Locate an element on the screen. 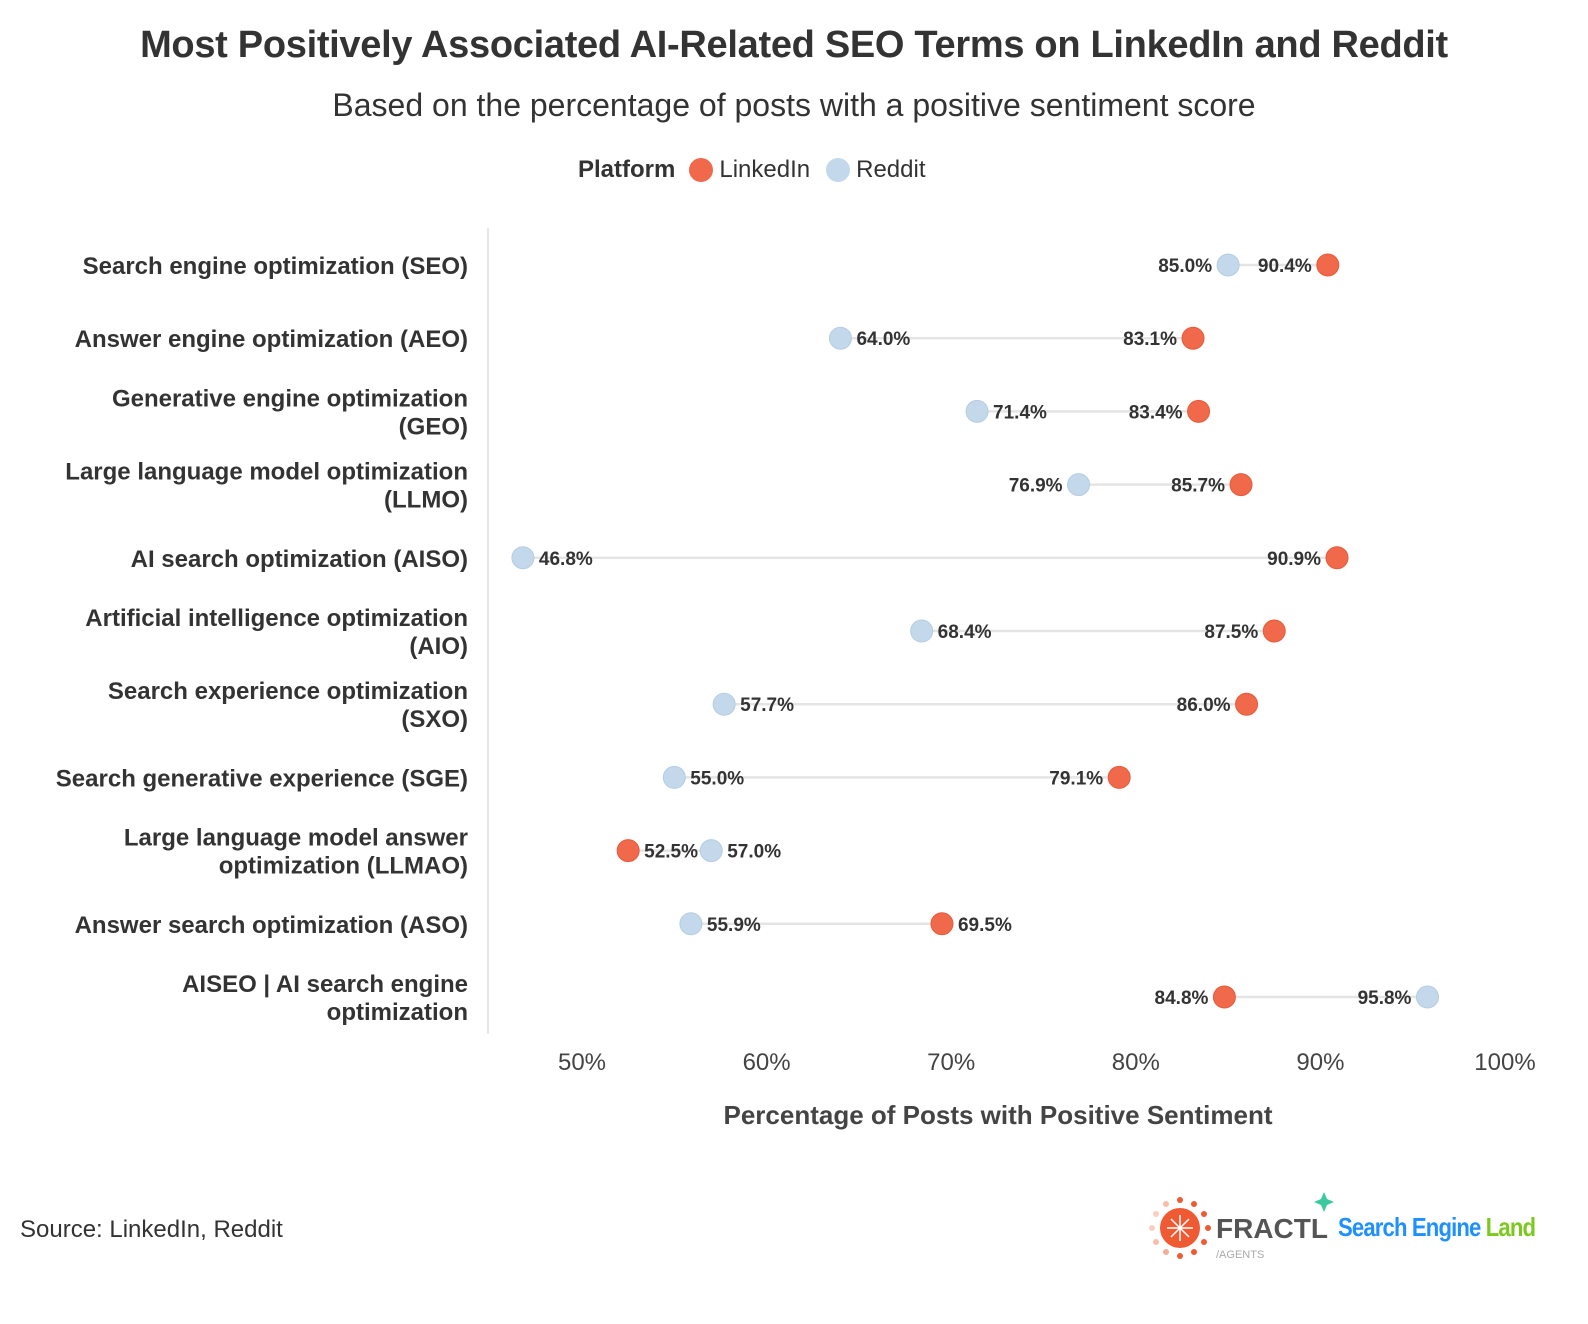  data-label: 68.4% is located at coordinates (965, 632).